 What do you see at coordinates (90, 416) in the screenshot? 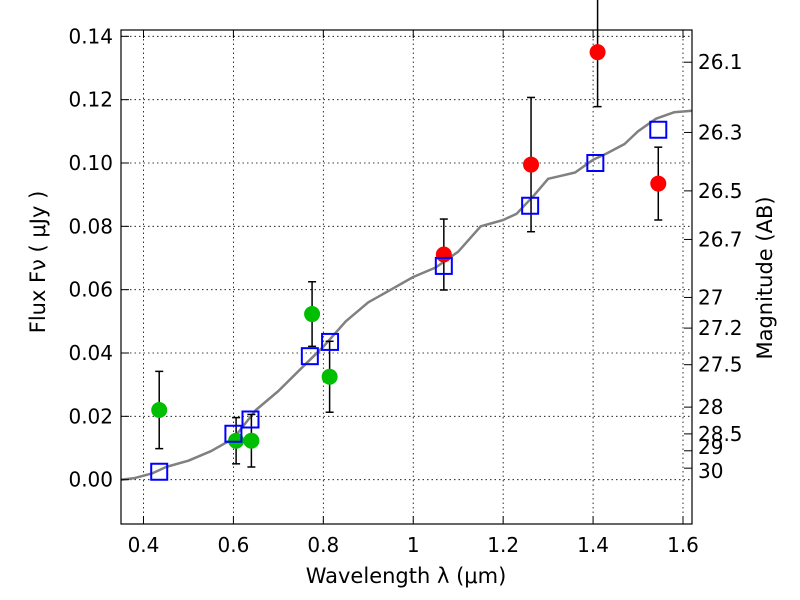
I see `y-tick-label: 0.02` at bounding box center [90, 416].